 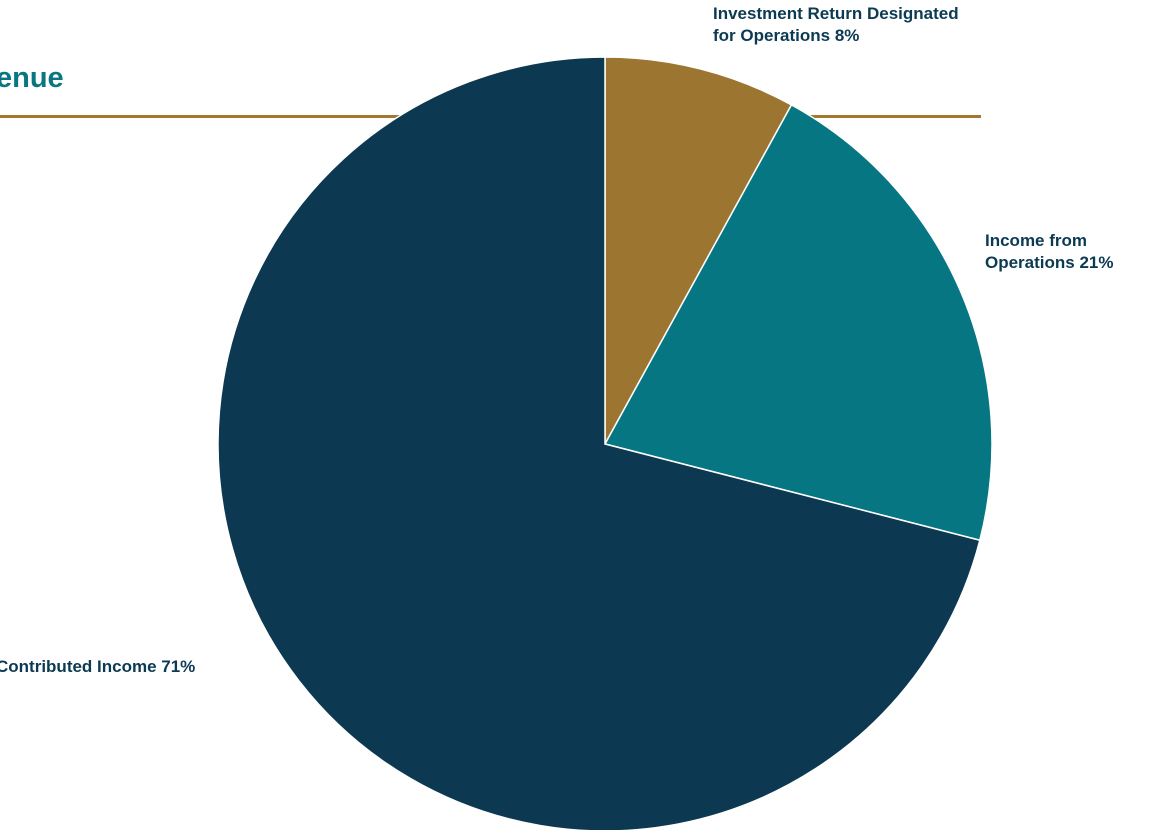 I want to click on chart-title: enue, so click(x=32, y=78).